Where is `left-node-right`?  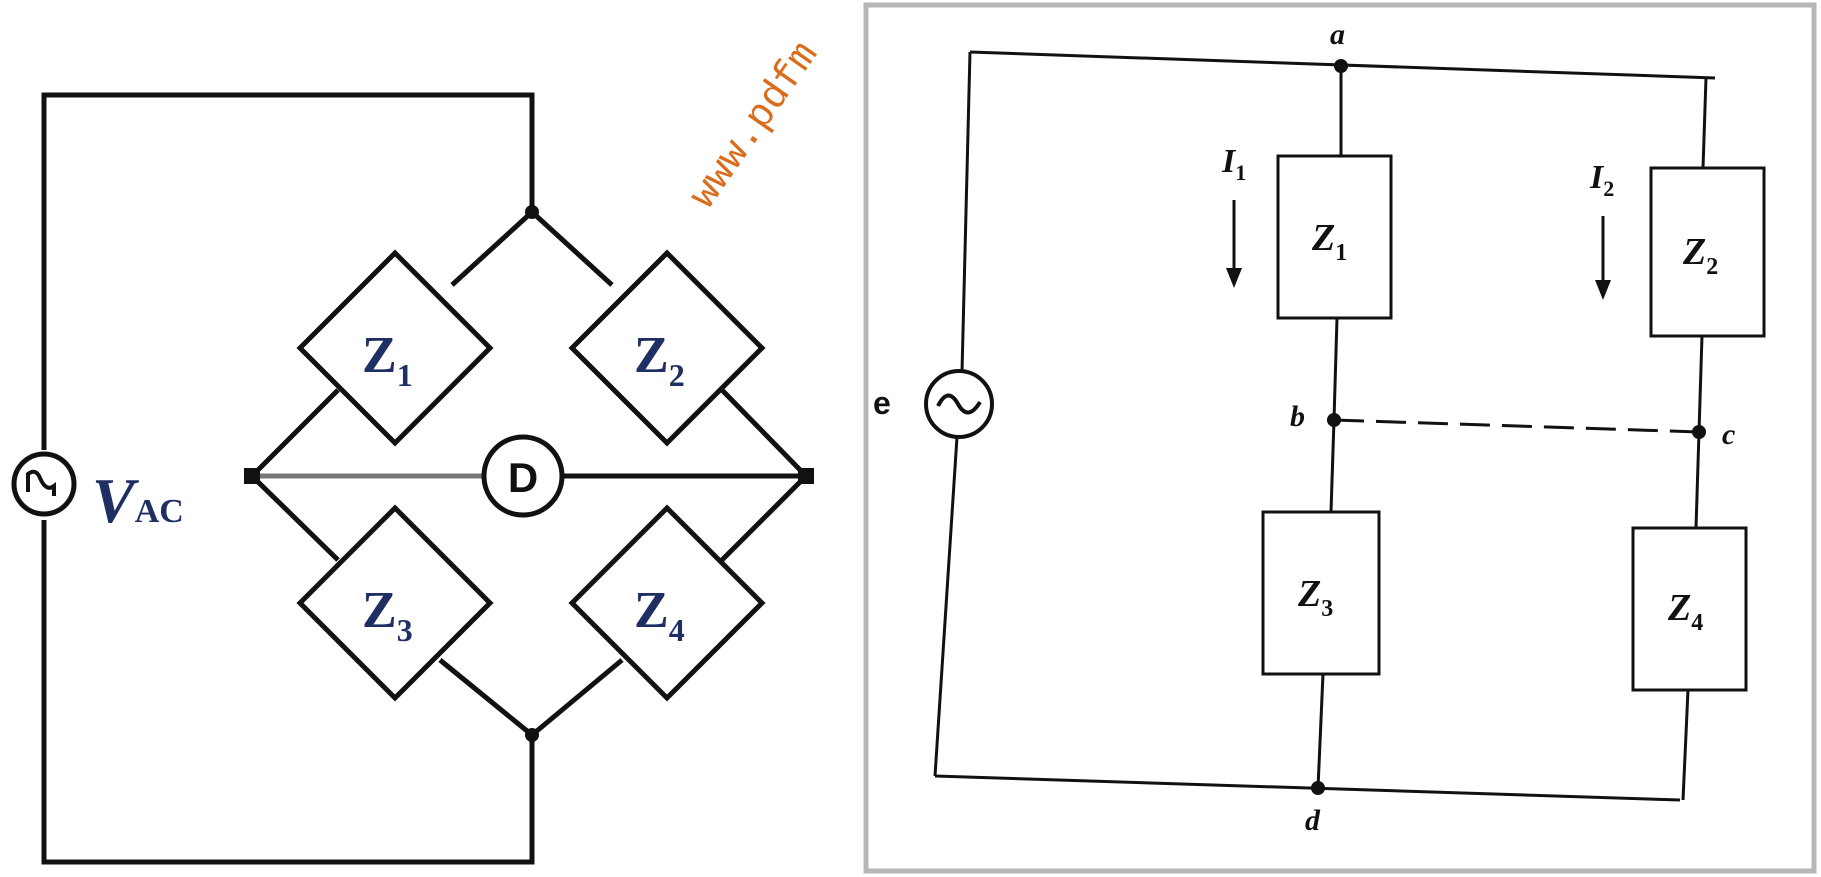
left-node-right is located at coordinates (806, 476).